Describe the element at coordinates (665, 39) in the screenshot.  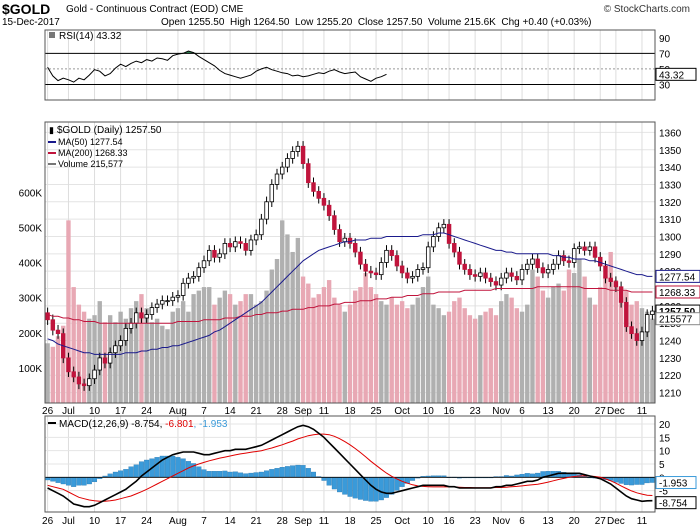
I see `rsi-y-tick: 90` at that location.